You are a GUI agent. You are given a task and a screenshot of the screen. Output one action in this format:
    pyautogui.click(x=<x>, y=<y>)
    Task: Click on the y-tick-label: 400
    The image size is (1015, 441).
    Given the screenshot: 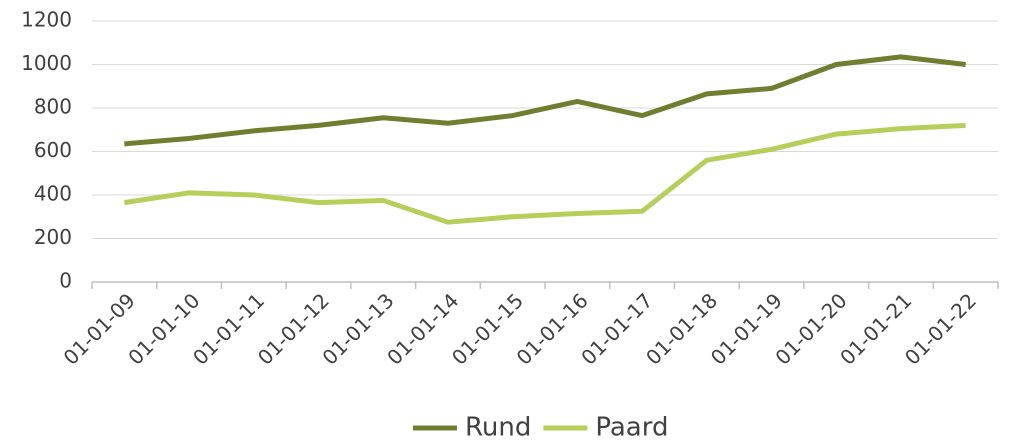 What is the action you would take?
    pyautogui.click(x=53, y=194)
    